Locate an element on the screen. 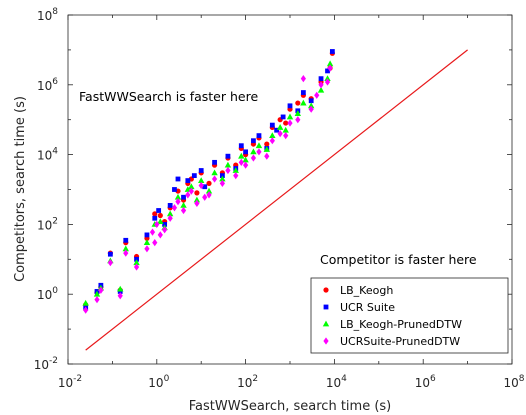  y-tick-label: 10² is located at coordinates (47, 224).